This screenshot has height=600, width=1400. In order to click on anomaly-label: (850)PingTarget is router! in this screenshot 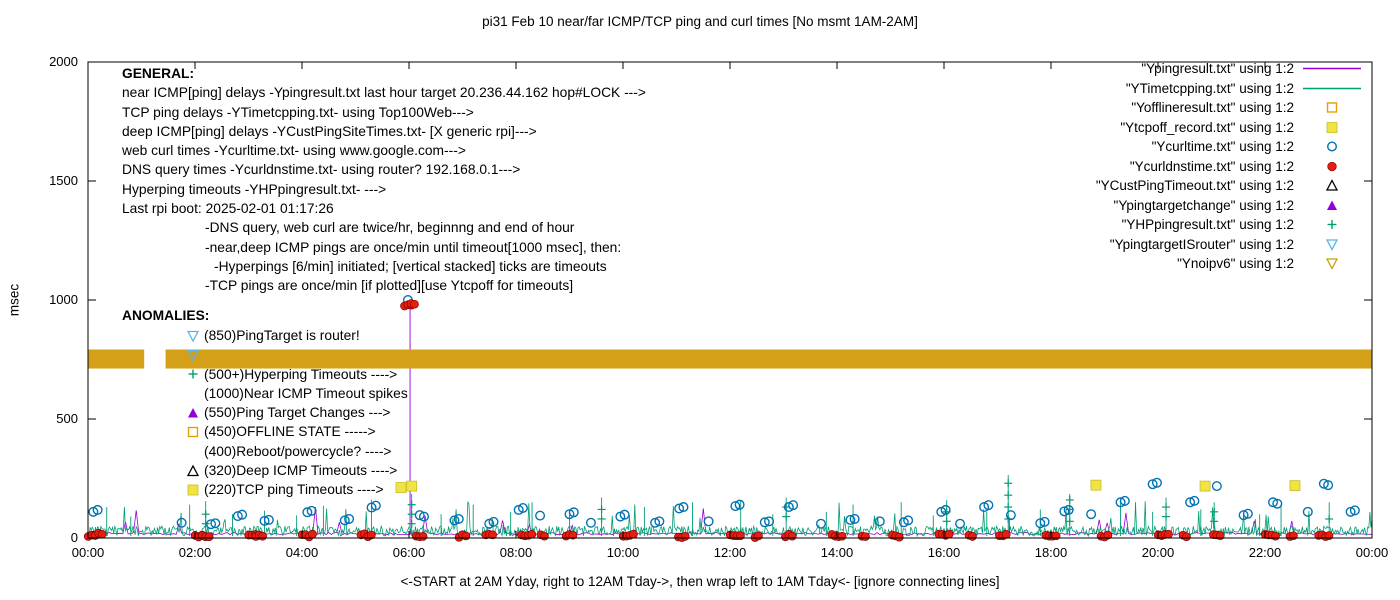, I will do `click(282, 335)`.